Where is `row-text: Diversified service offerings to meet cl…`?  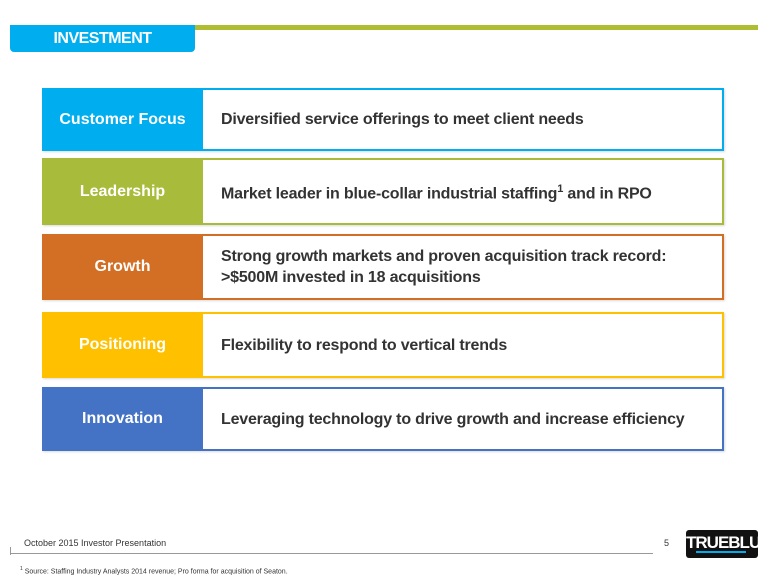
row-text: Diversified service offerings to meet cl… is located at coordinates (463, 119).